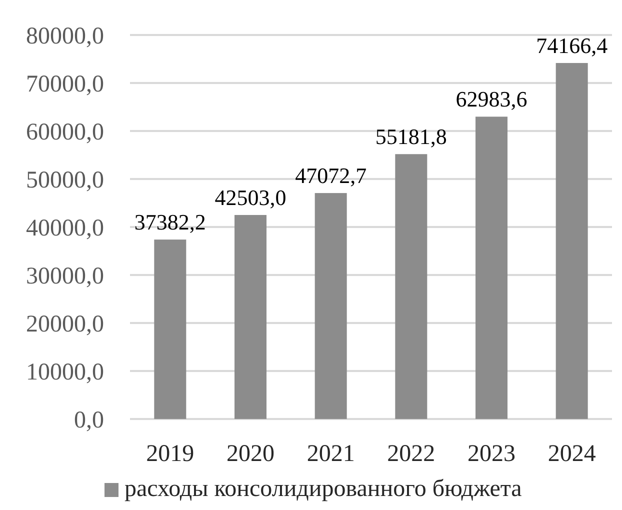 The height and width of the screenshot is (510, 622). Describe the element at coordinates (65, 372) in the screenshot. I see `y-tick-label: 10000,0` at that location.